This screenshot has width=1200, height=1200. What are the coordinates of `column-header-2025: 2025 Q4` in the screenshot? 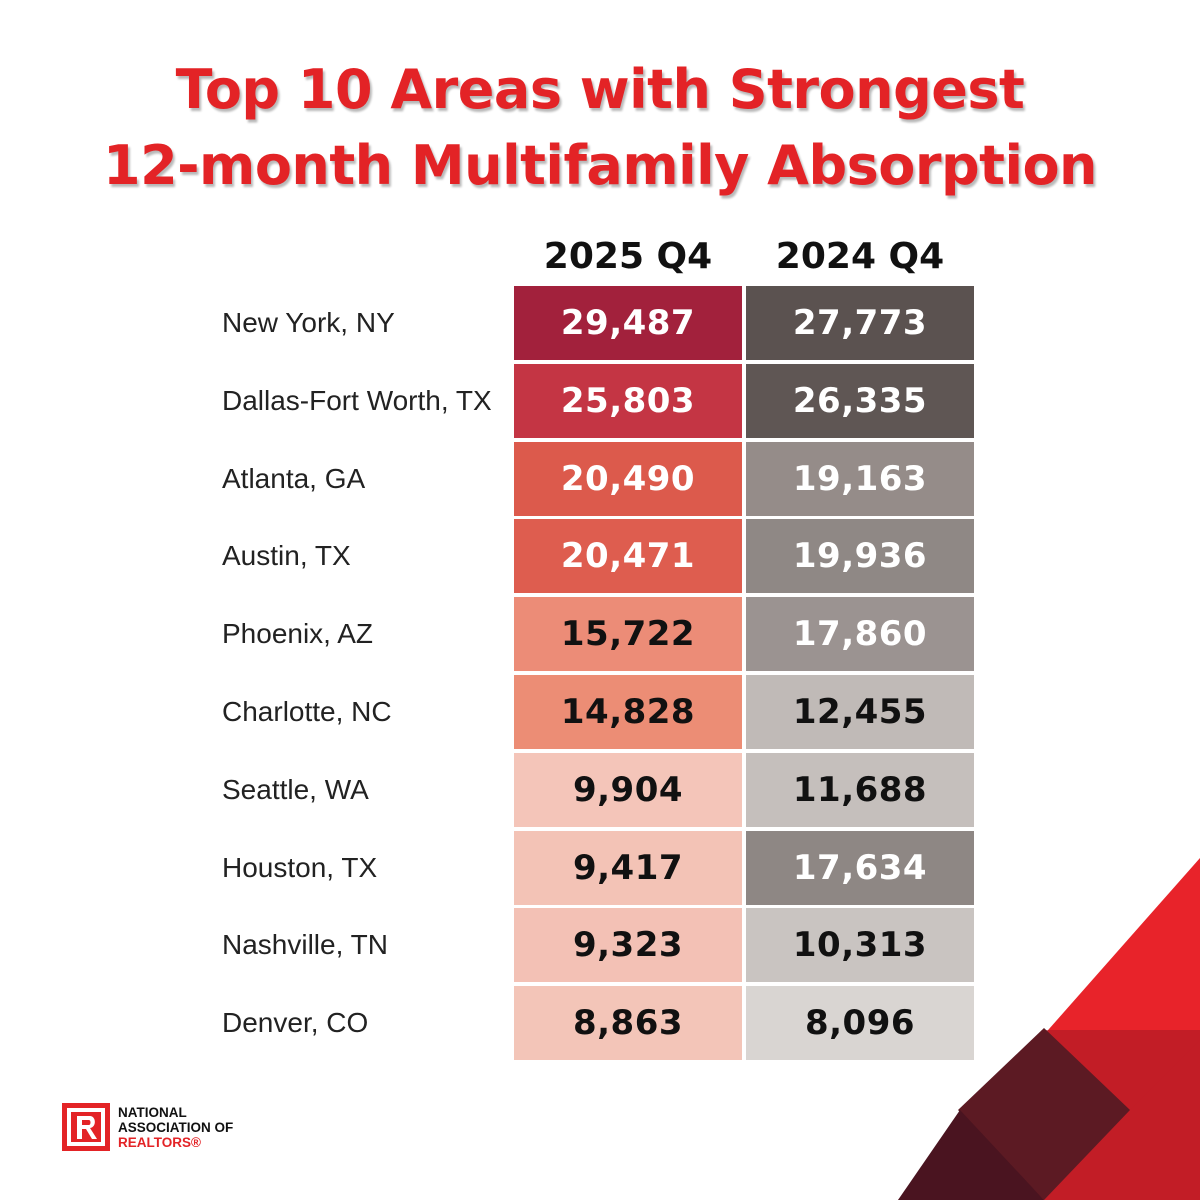 It's located at (628, 256).